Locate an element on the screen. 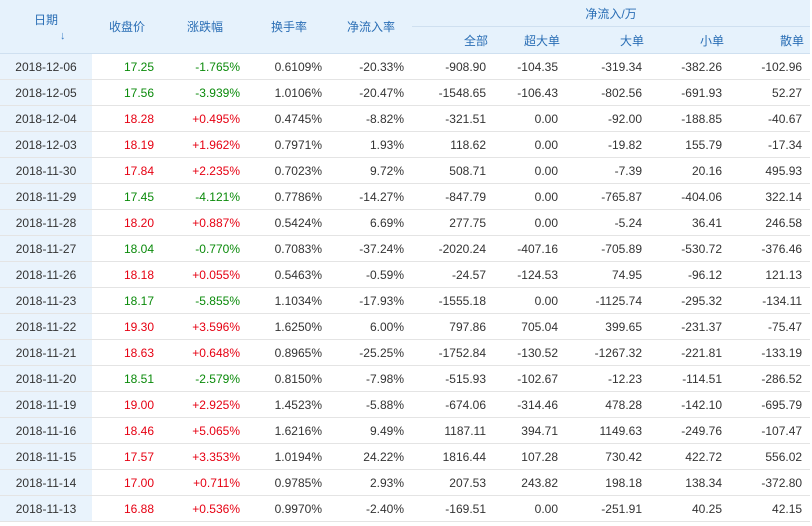 The height and width of the screenshot is (526, 812). net-xlarge-cell: -314.46 is located at coordinates (530, 404).